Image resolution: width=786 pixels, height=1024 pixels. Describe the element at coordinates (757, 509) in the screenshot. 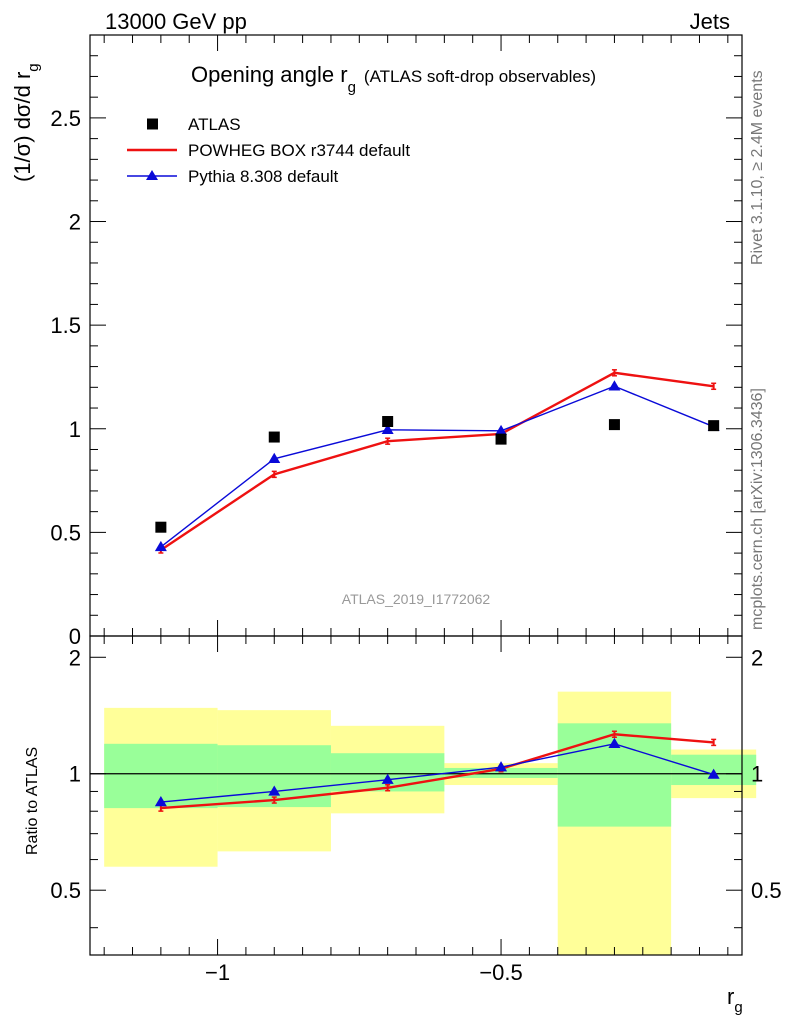

I see `mcplots-label: mcplots.cern.ch [arXiv:1306.3436]` at that location.